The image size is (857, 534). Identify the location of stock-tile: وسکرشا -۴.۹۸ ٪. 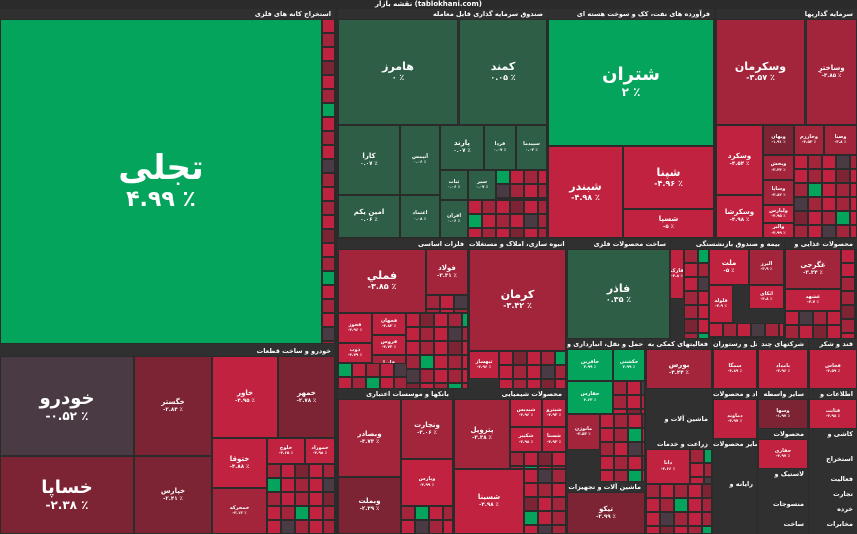
(739, 216).